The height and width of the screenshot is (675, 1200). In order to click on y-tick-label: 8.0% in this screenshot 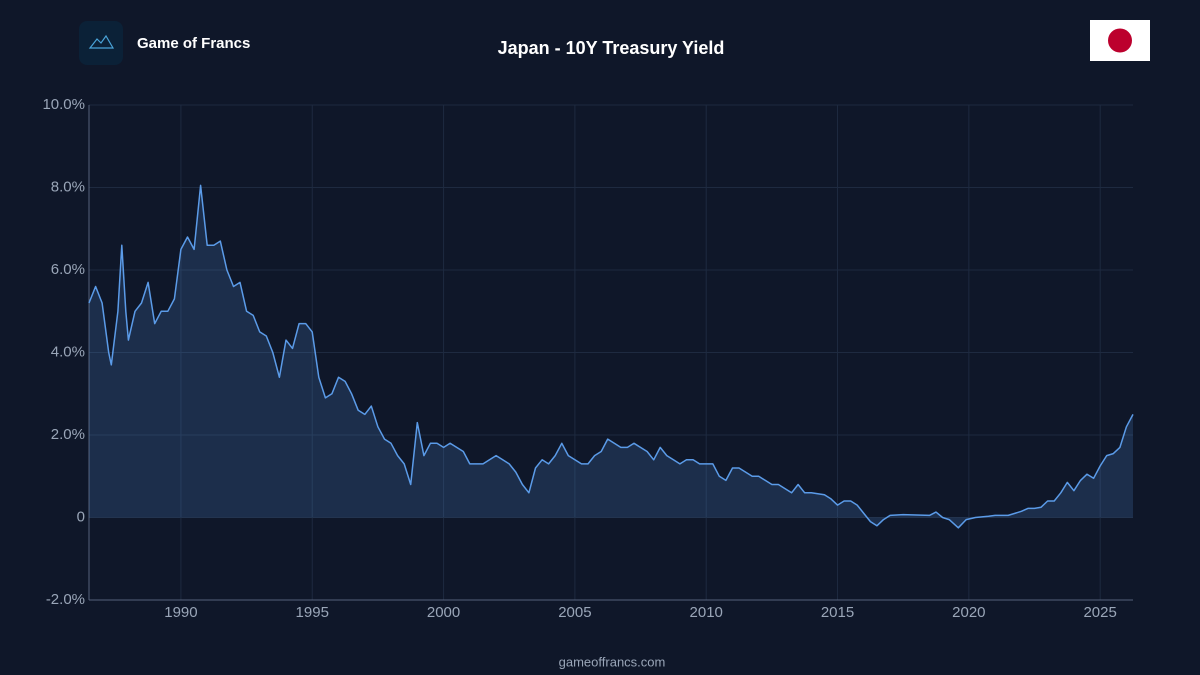, I will do `click(68, 186)`.